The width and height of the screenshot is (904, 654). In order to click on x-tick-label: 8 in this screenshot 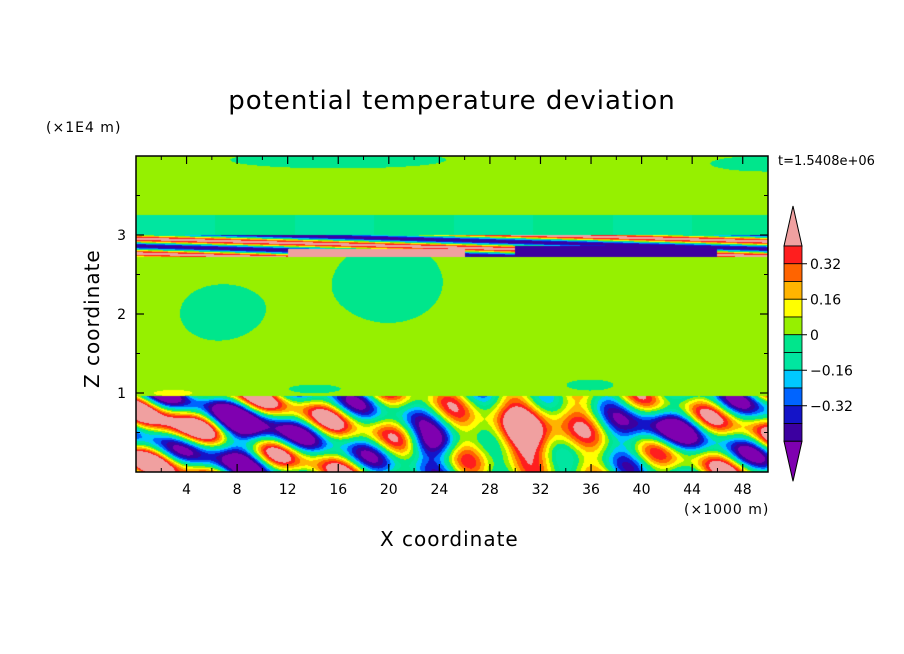, I will do `click(237, 490)`.